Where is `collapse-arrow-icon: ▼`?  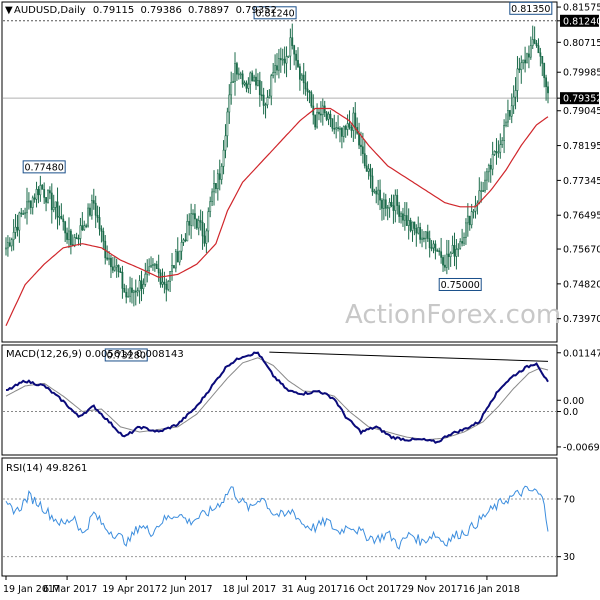 collapse-arrow-icon: ▼ is located at coordinates (9, 10).